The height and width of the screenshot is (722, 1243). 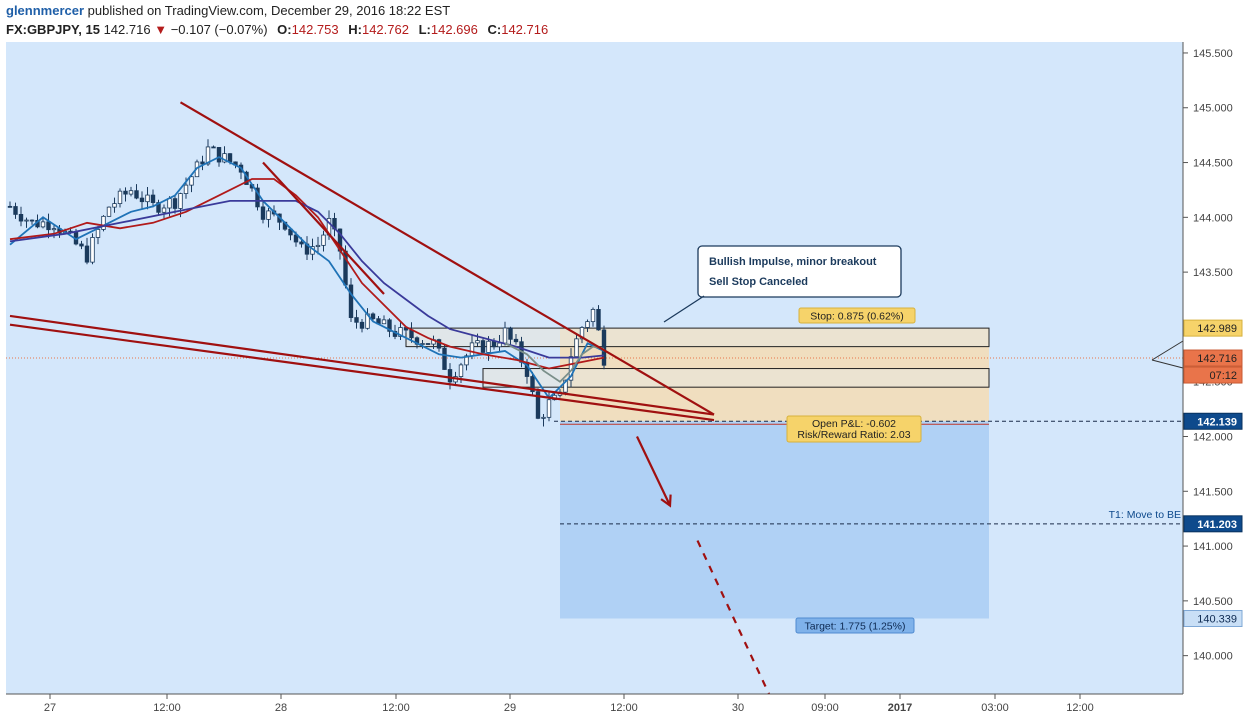 What do you see at coordinates (50, 708) in the screenshot?
I see `x-tick-label: 27` at bounding box center [50, 708].